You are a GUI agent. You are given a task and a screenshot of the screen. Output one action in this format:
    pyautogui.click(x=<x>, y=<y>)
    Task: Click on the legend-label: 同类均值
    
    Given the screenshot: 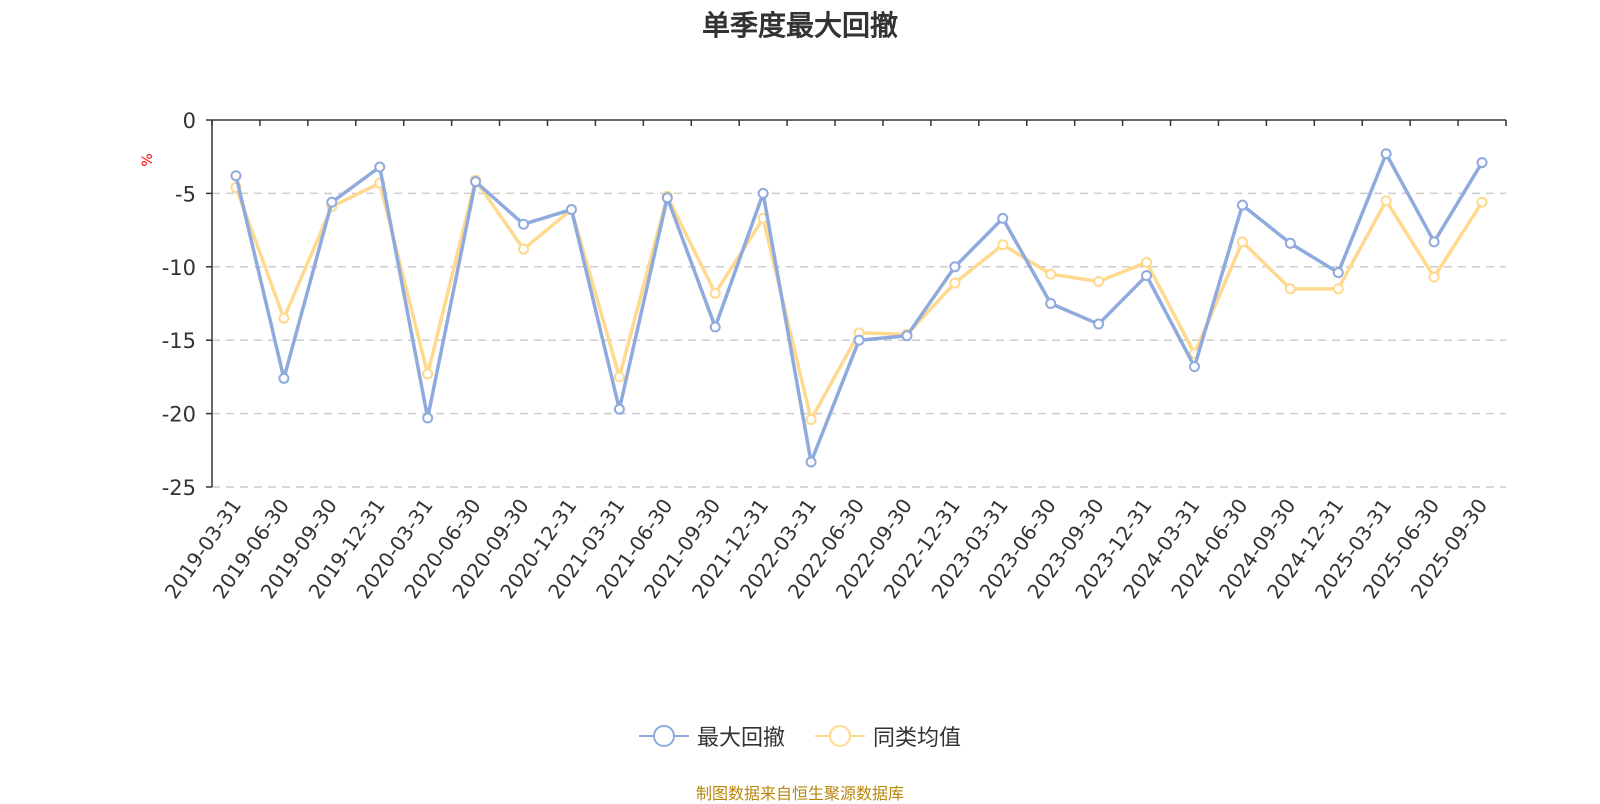 What is the action you would take?
    pyautogui.click(x=917, y=738)
    